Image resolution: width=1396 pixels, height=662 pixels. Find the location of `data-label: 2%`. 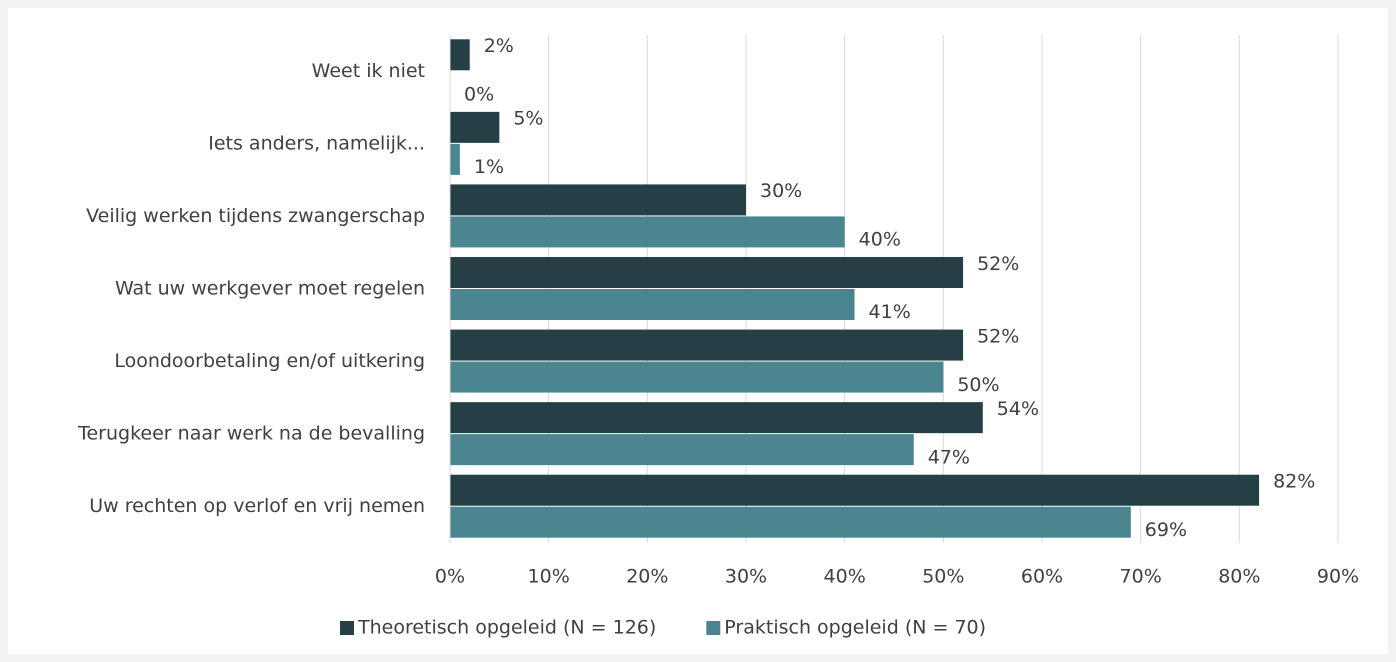

data-label: 2% is located at coordinates (499, 46).